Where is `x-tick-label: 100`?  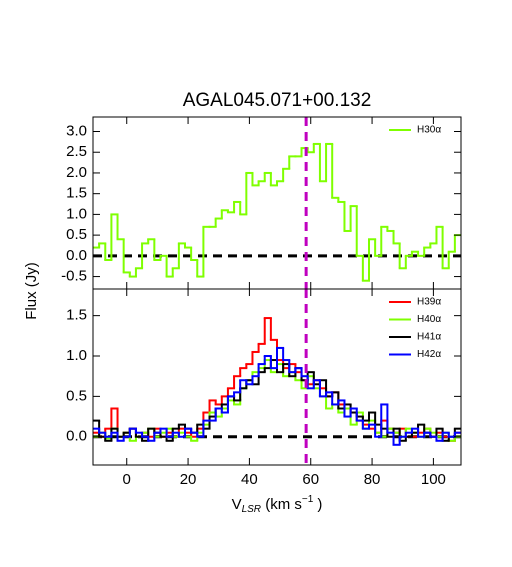 x-tick-label: 100 is located at coordinates (433, 479).